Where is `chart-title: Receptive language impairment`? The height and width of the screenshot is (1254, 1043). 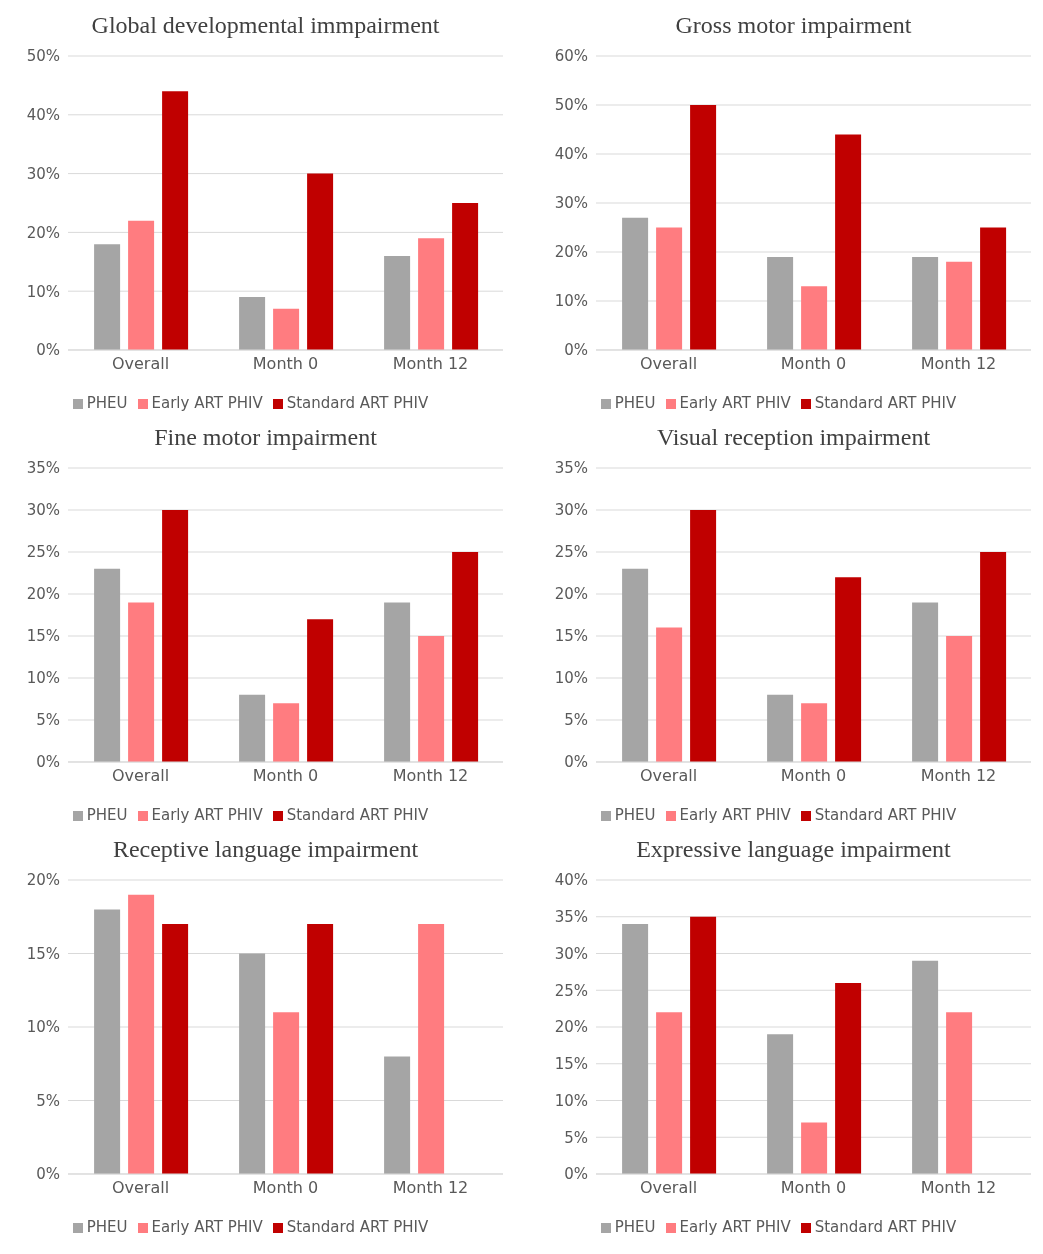
chart-title: Receptive language impairment is located at coordinates (265, 849).